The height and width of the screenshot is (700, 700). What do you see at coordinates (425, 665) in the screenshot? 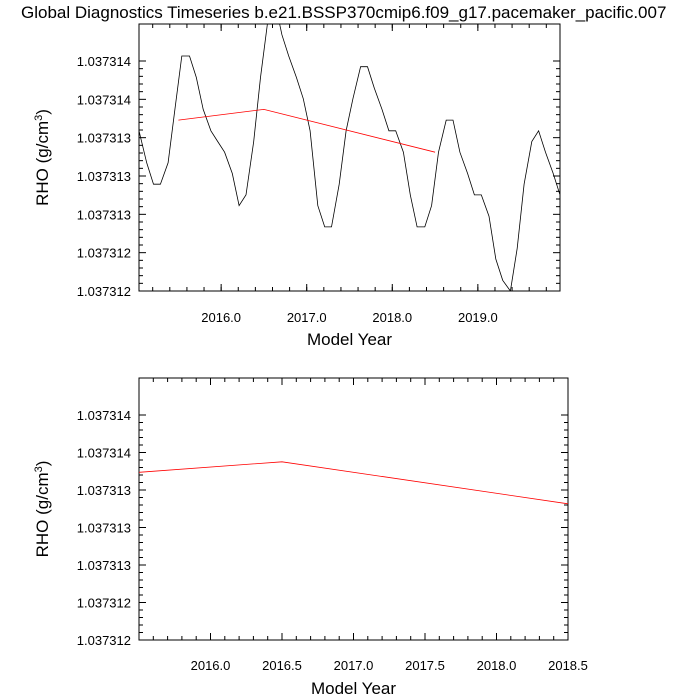
I see `x-tick-label: 2017.5` at bounding box center [425, 665].